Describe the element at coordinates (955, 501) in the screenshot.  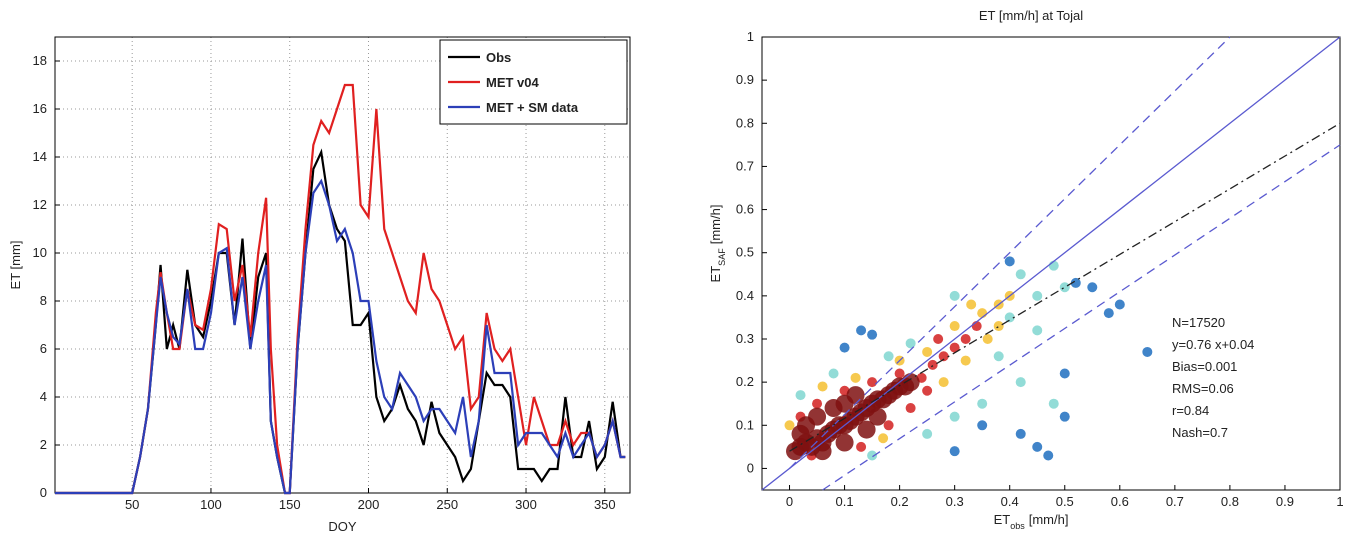
I see `x-tick-label: 0.3` at that location.